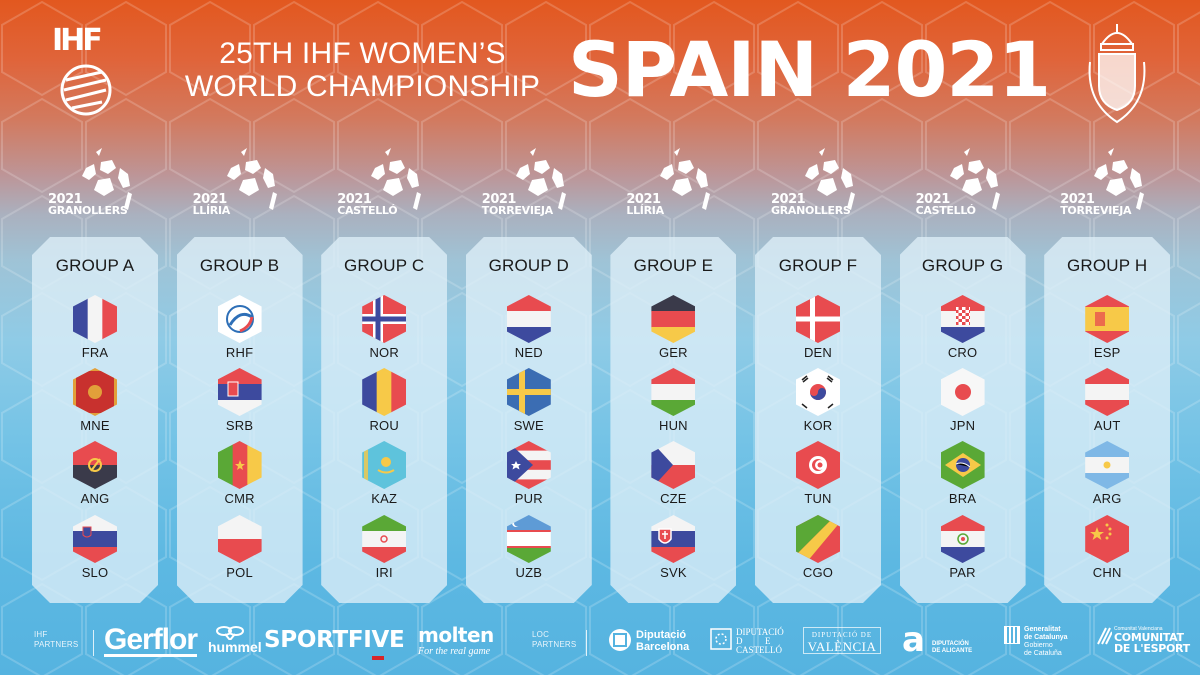 The image size is (1200, 675). I want to click on logo-text: Generalitat, so click(1042, 629).